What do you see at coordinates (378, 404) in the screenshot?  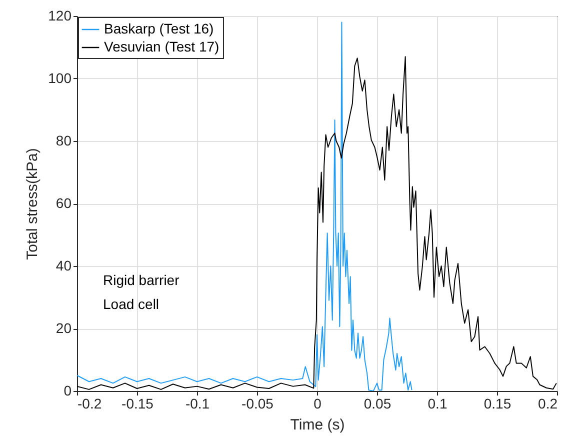 I see `x-tick-label: 0.05` at bounding box center [378, 404].